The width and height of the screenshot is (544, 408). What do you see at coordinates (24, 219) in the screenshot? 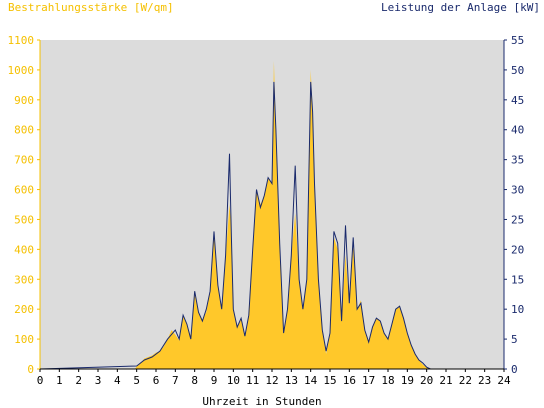
I see `y-left-tick-label: 500` at bounding box center [24, 219].